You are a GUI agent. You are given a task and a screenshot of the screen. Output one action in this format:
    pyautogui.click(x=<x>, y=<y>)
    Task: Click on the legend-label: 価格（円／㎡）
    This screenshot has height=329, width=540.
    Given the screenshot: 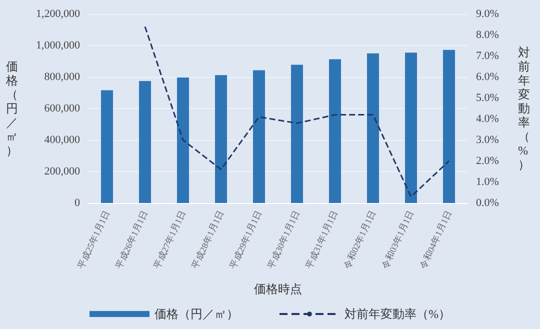 What is the action you would take?
    pyautogui.click(x=196, y=314)
    